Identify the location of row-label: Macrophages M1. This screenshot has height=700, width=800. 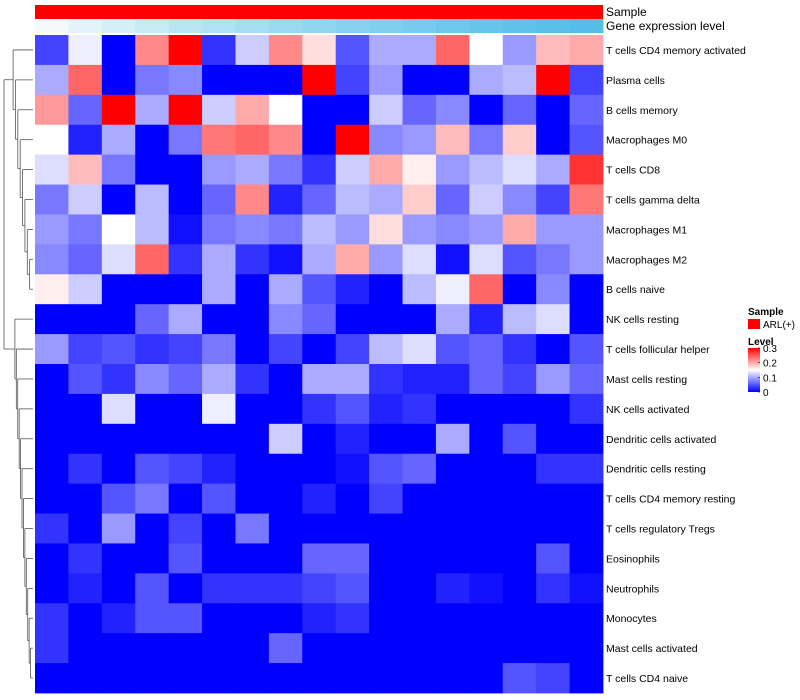
(646, 230).